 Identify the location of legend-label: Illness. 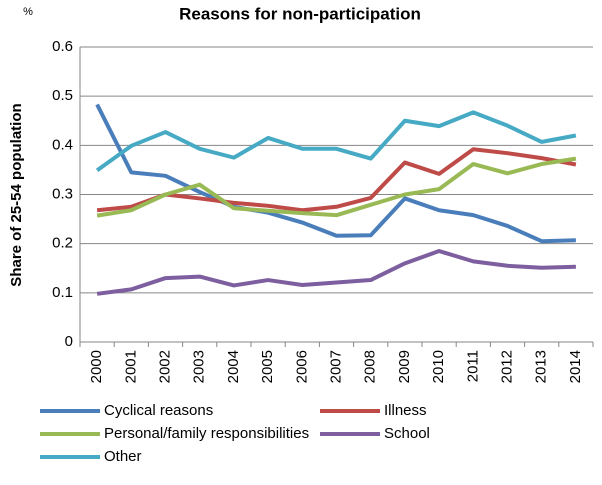
(405, 410).